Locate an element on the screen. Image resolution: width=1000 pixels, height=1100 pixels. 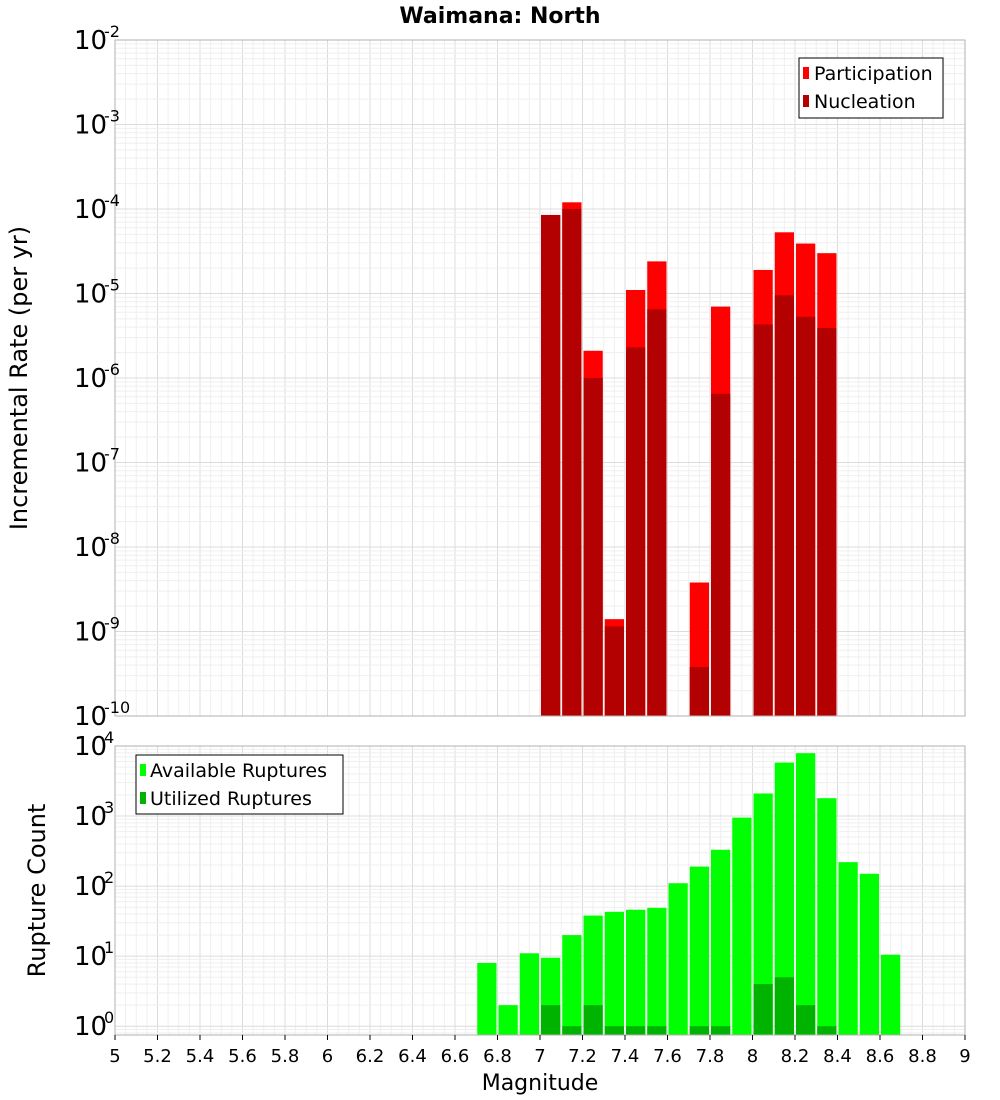
y-tick-exponent: -10 is located at coordinates (117, 707).